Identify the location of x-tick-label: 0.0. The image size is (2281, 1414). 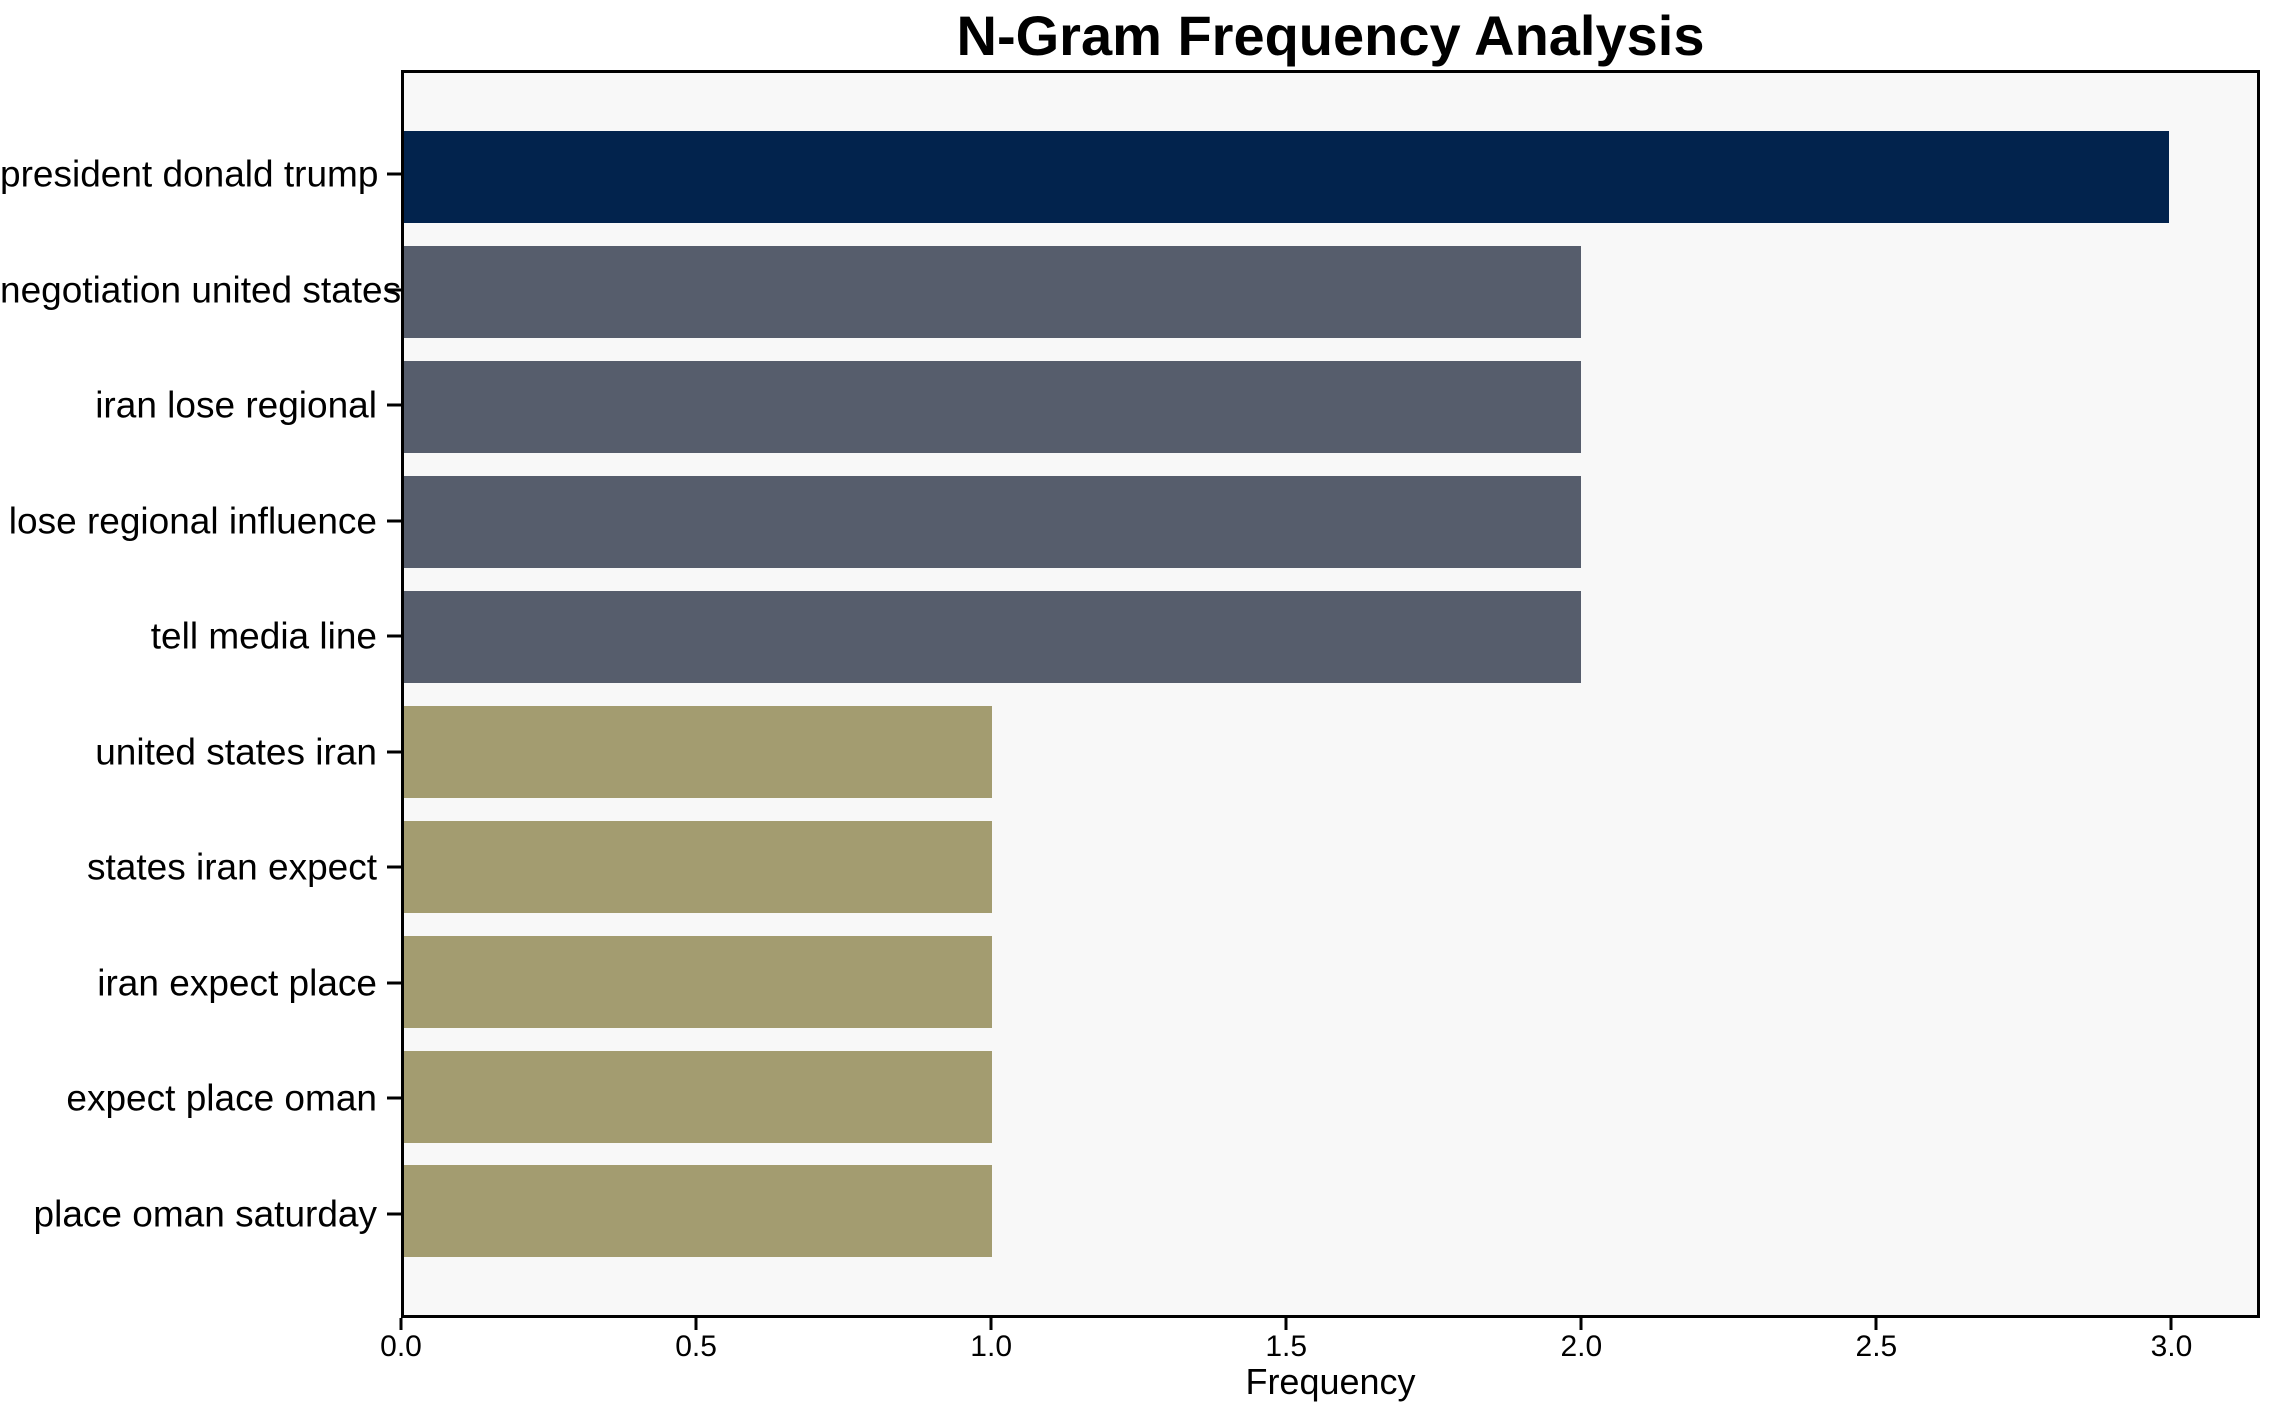
(401, 1346).